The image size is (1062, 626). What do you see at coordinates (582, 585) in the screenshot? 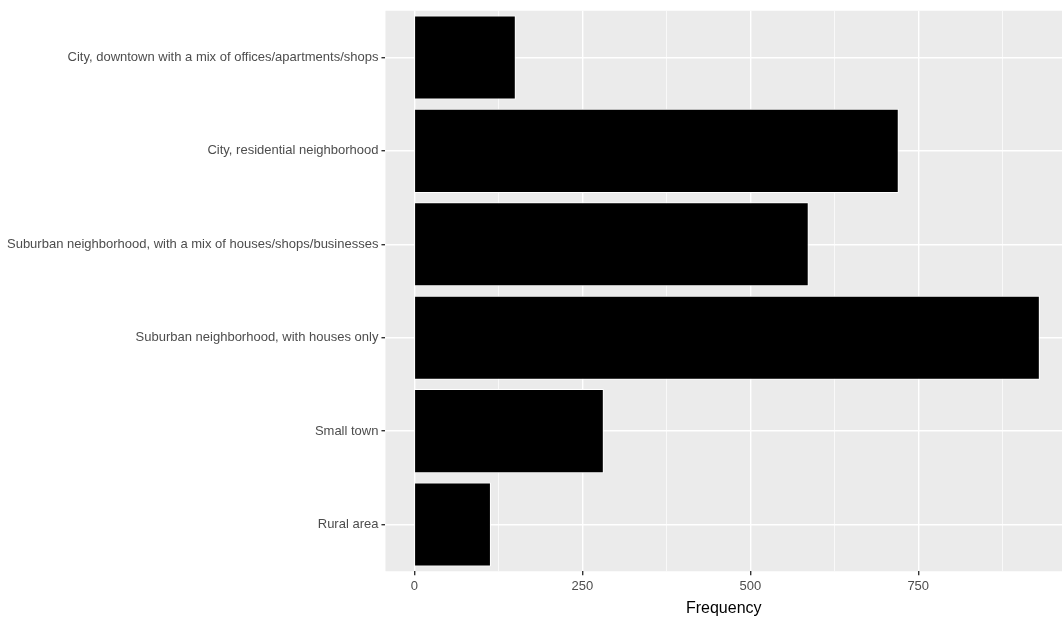
I see `x-tick-label: 250` at bounding box center [582, 585].